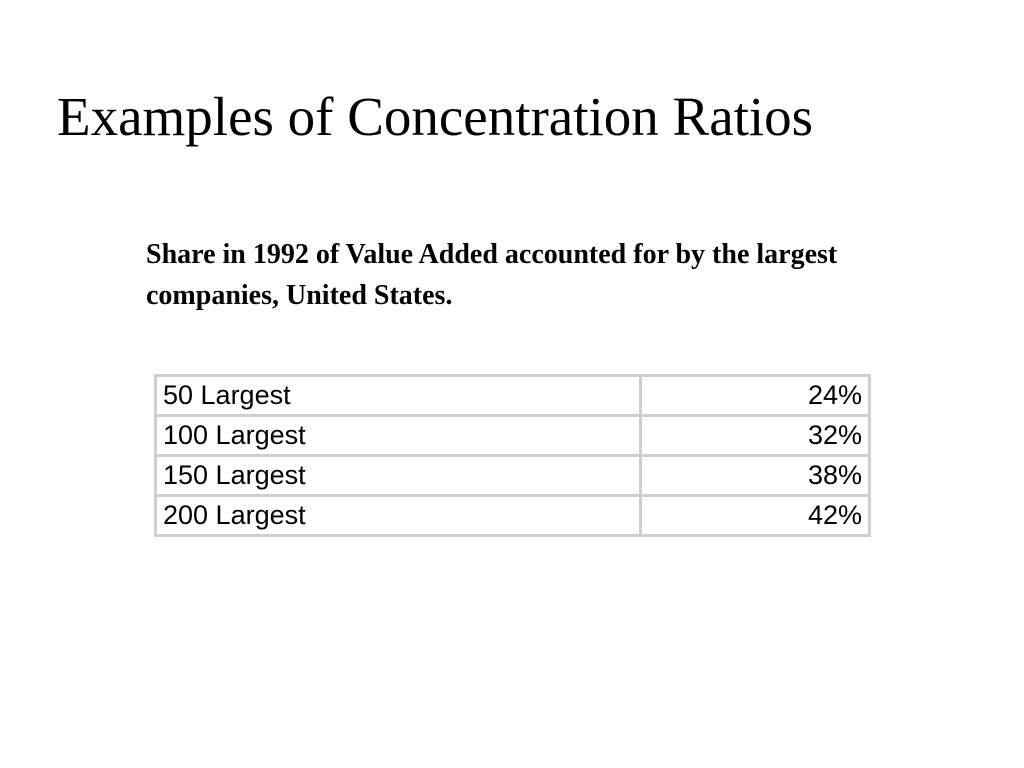 This screenshot has height=768, width=1024. Describe the element at coordinates (755, 475) in the screenshot. I see `row-value: 38%` at that location.